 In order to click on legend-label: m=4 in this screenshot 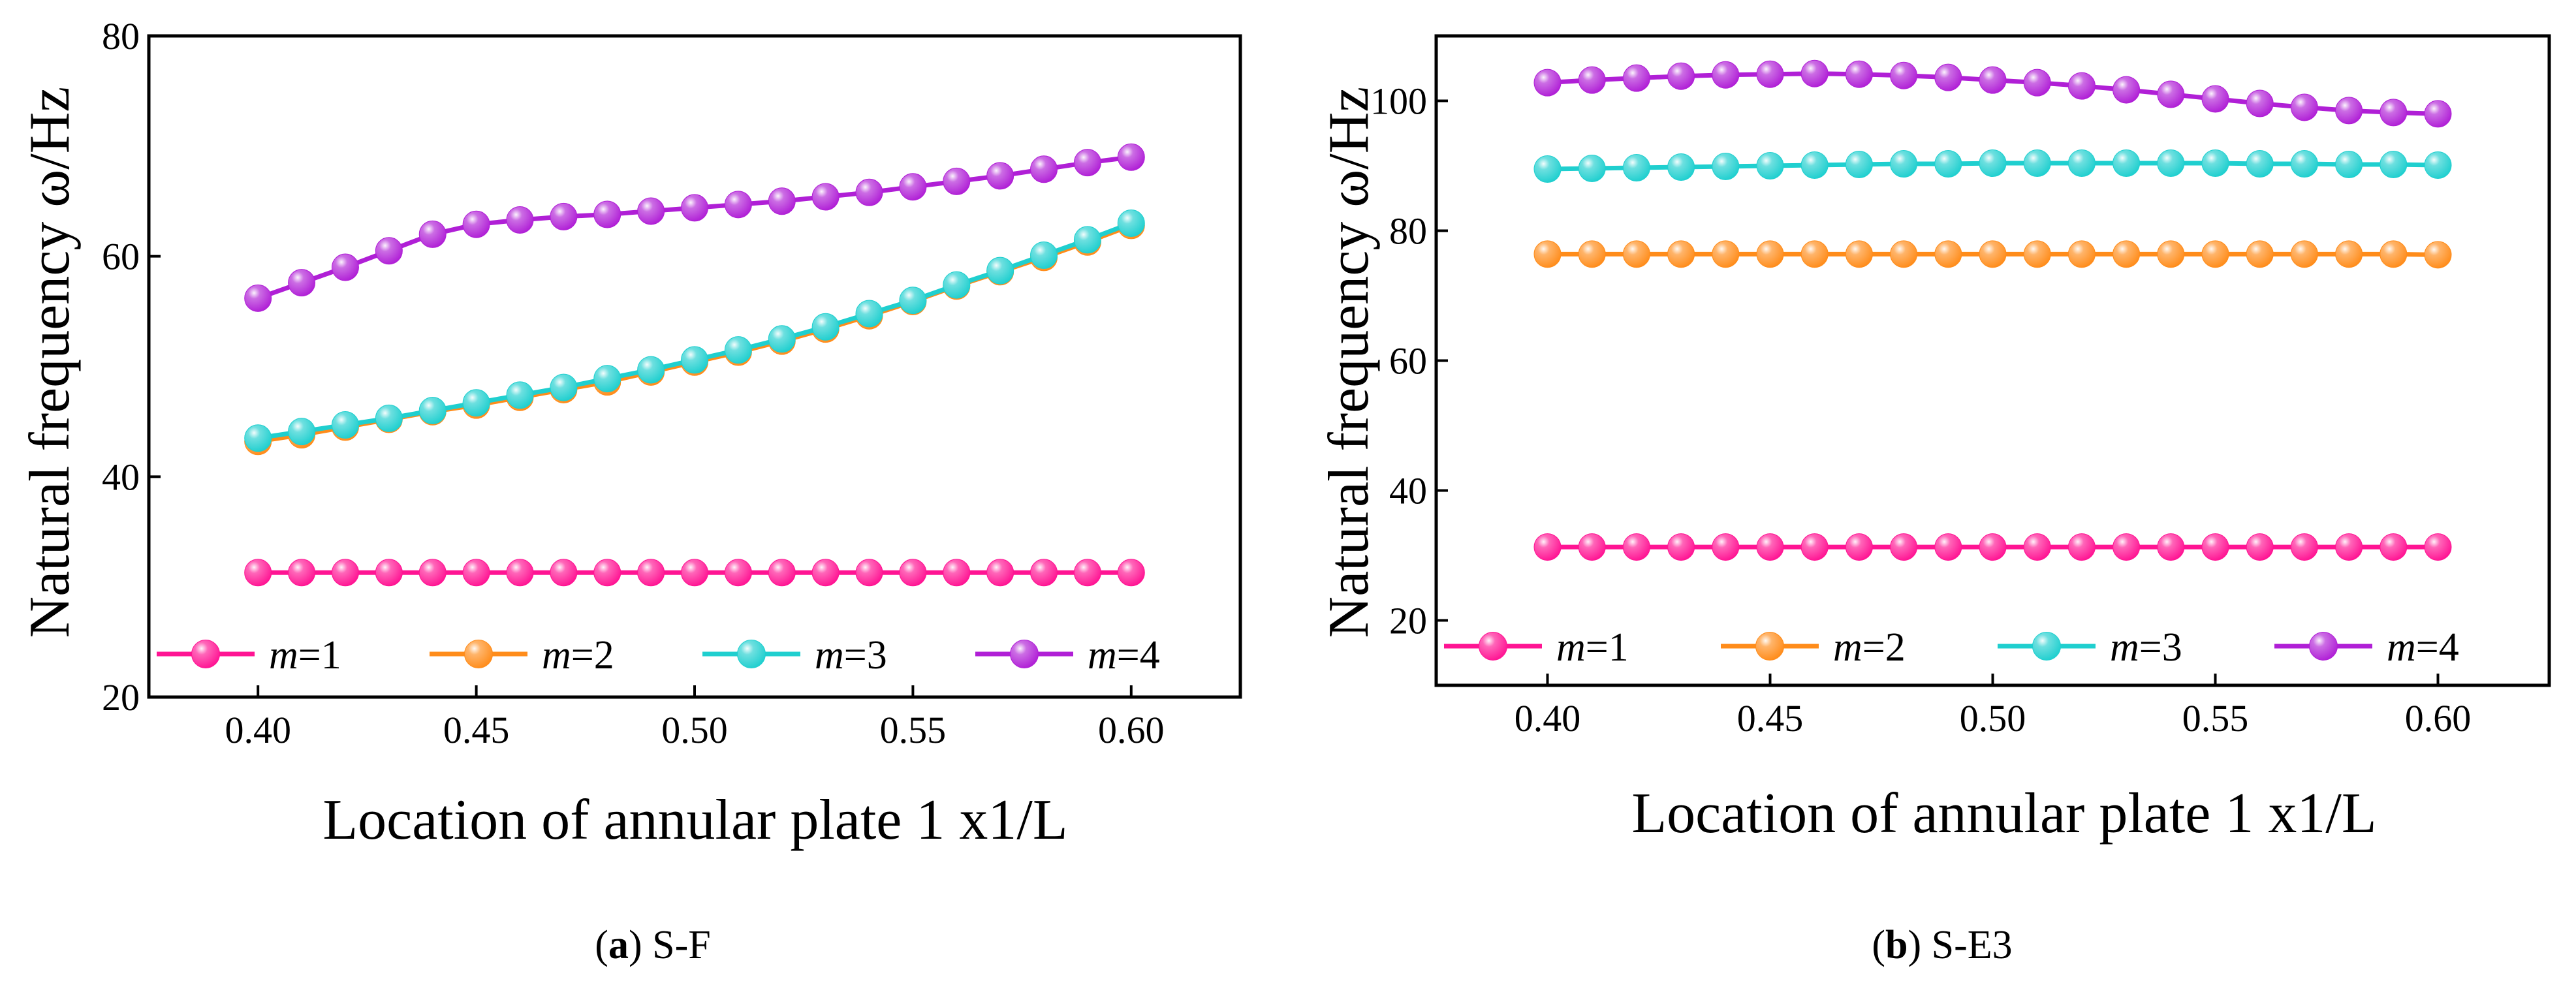, I will do `click(1124, 655)`.